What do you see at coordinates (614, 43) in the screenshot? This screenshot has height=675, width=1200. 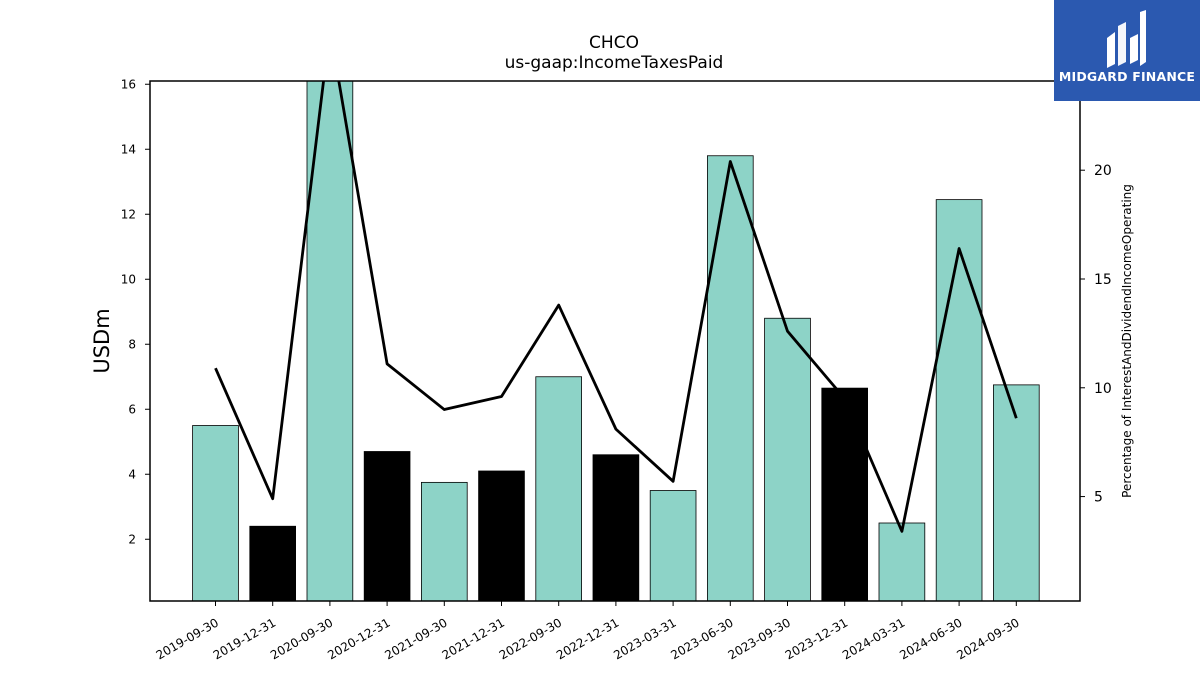 I see `chart-title: CHCO` at bounding box center [614, 43].